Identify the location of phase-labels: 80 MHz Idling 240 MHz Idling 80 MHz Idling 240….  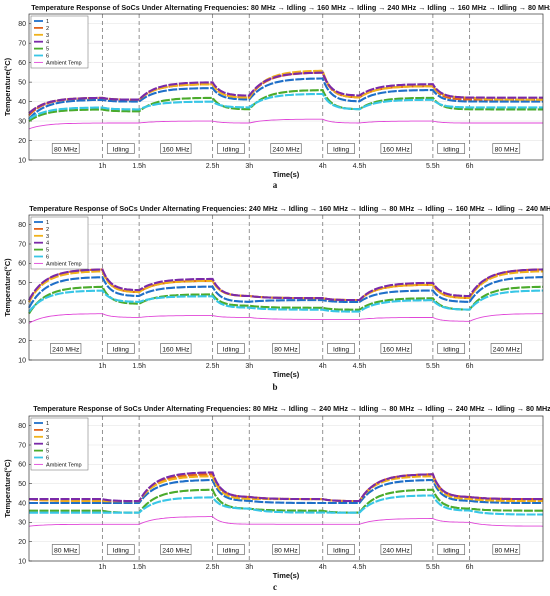
(286, 549).